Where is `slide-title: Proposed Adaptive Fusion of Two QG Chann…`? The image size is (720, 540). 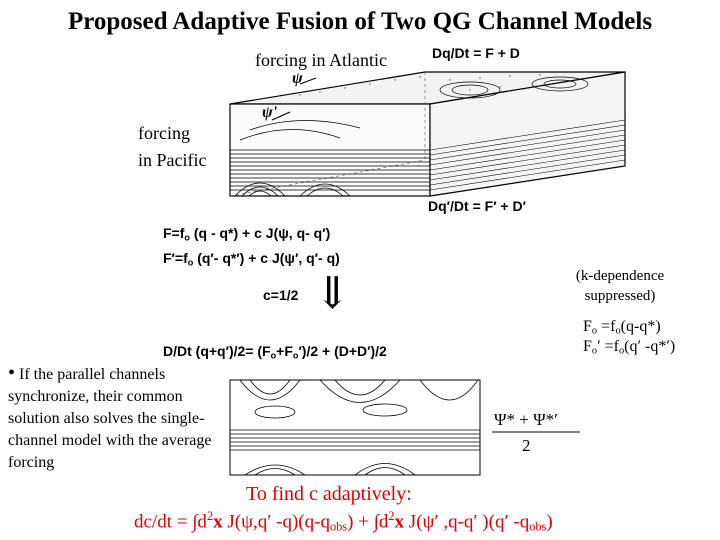 slide-title: Proposed Adaptive Fusion of Two QG Chann… is located at coordinates (360, 21).